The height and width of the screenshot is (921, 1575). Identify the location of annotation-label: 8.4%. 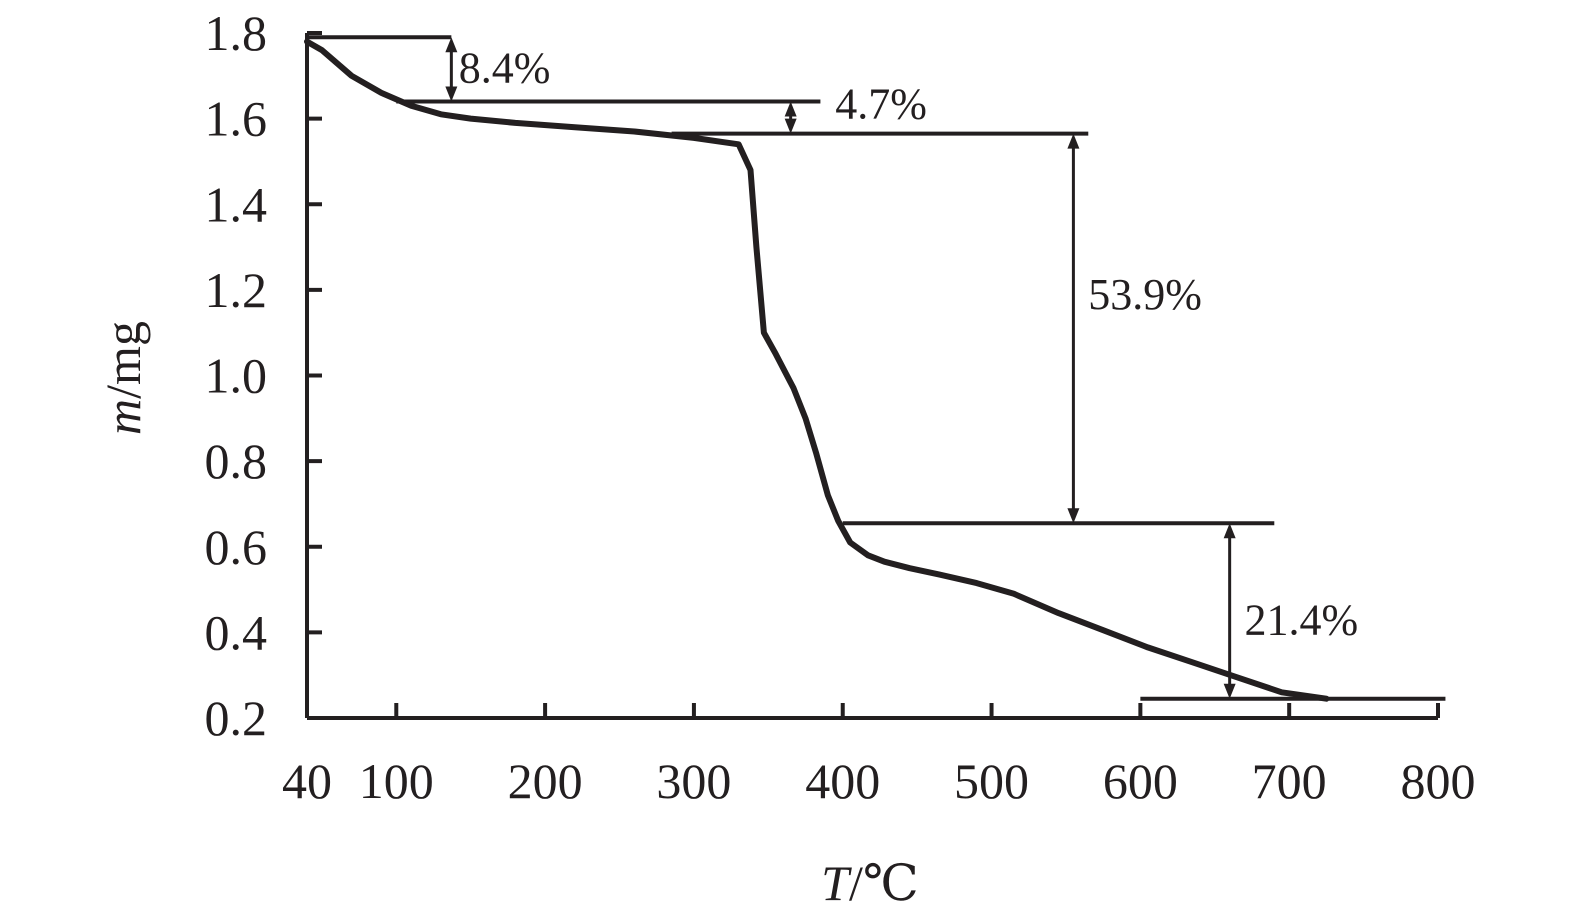
(505, 67).